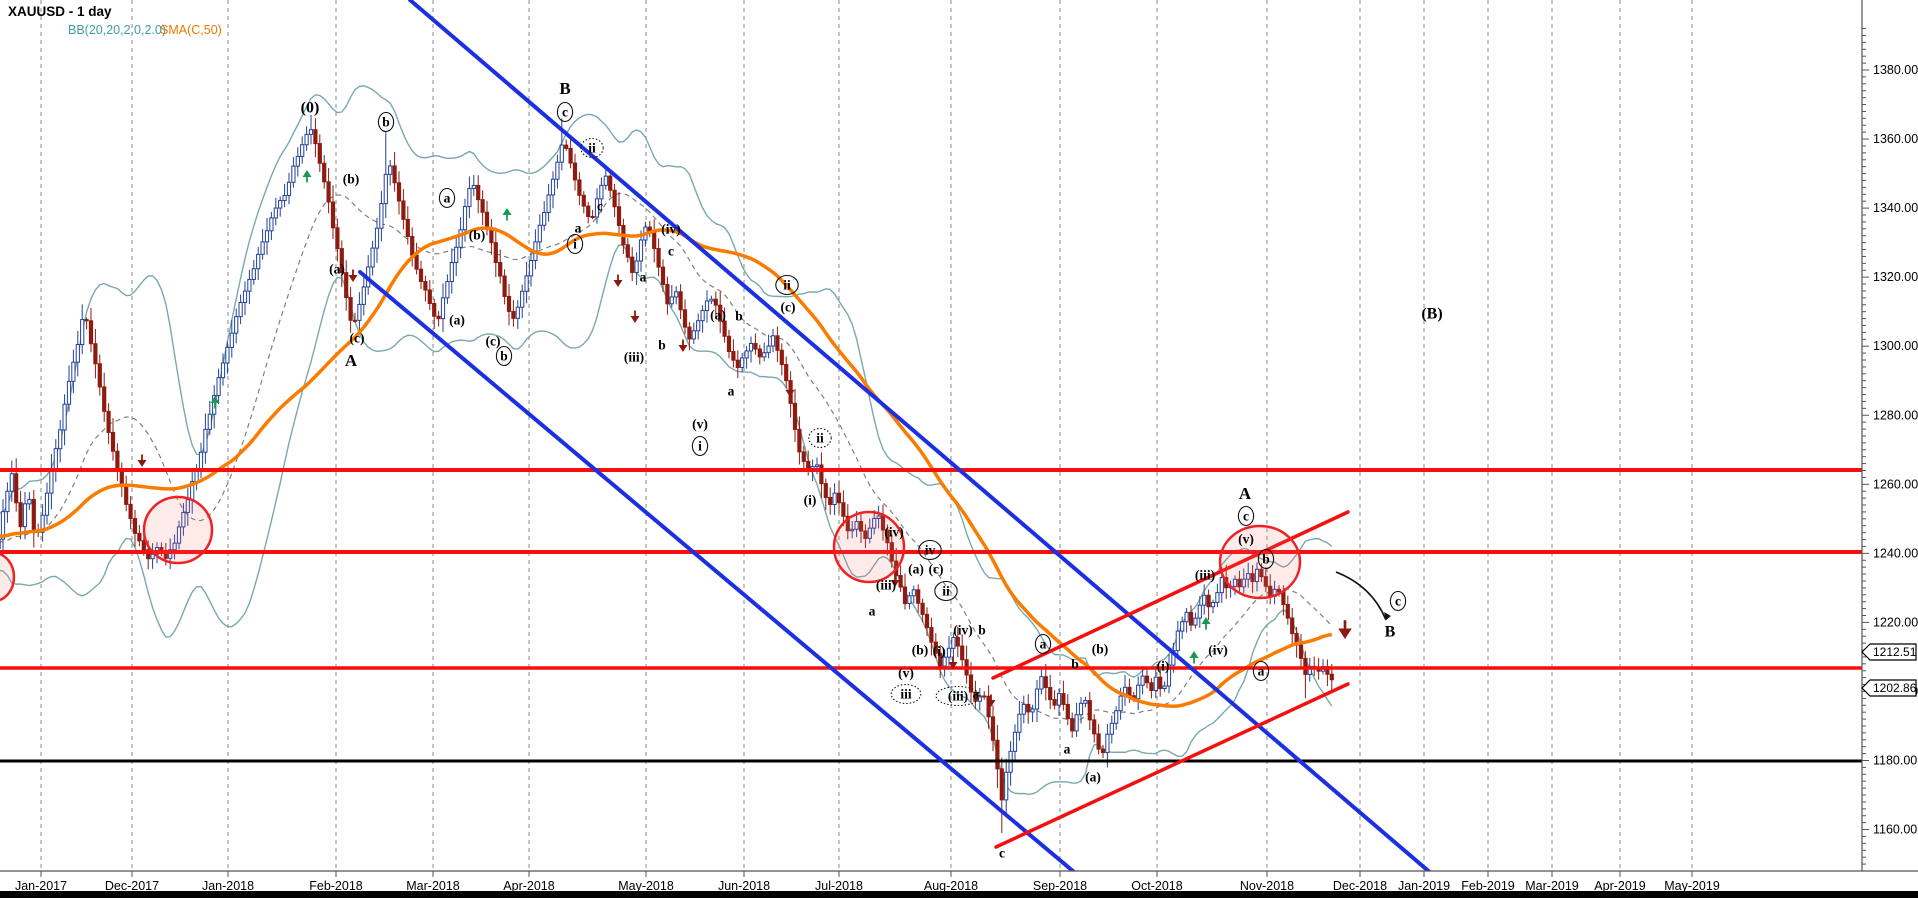  What do you see at coordinates (310, 107) in the screenshot?
I see `wave-label: (0)` at bounding box center [310, 107].